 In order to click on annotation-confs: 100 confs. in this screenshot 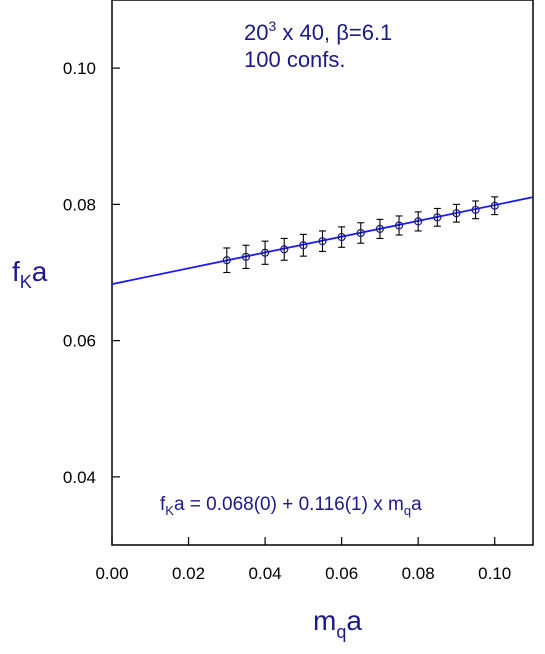, I will do `click(295, 59)`.